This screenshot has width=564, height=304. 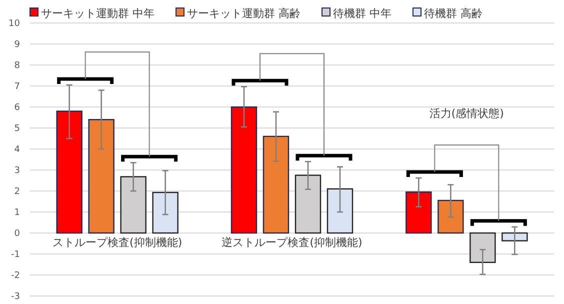 I want to click on legend-label: 待機群 中年, so click(x=362, y=13).